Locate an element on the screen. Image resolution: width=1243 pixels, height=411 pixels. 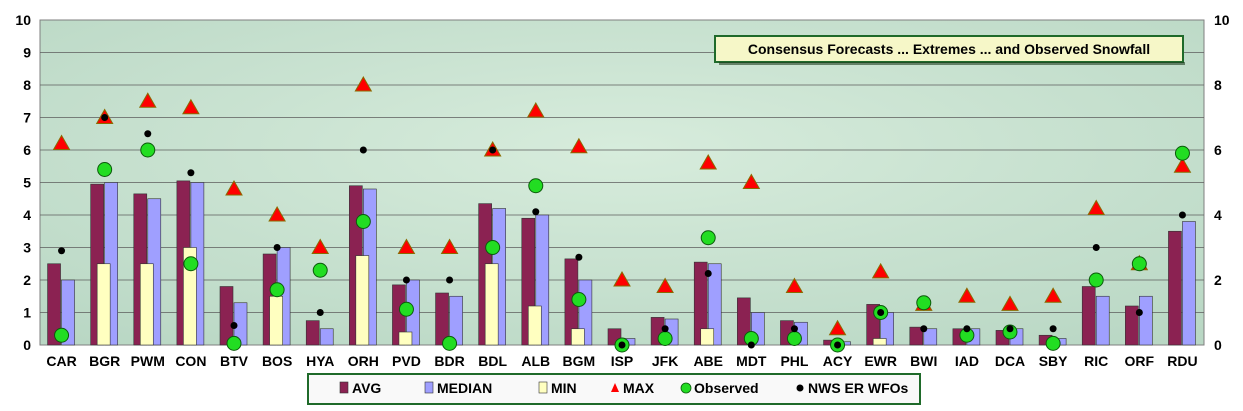
bar-avg-ric is located at coordinates (1088, 316).